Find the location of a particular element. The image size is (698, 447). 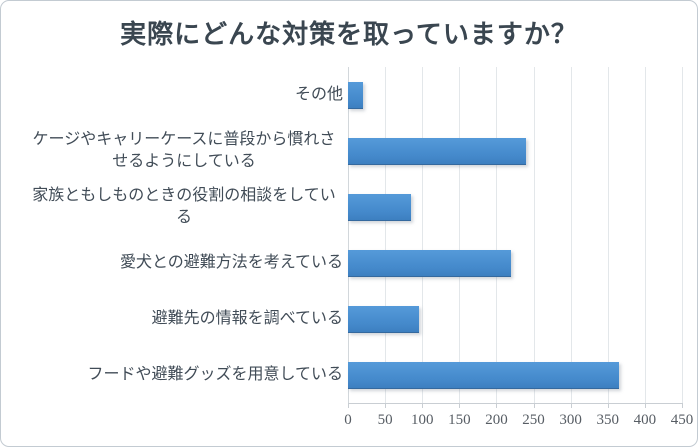

bar-row: 愛犬との避難方法を考えている is located at coordinates (349, 263).